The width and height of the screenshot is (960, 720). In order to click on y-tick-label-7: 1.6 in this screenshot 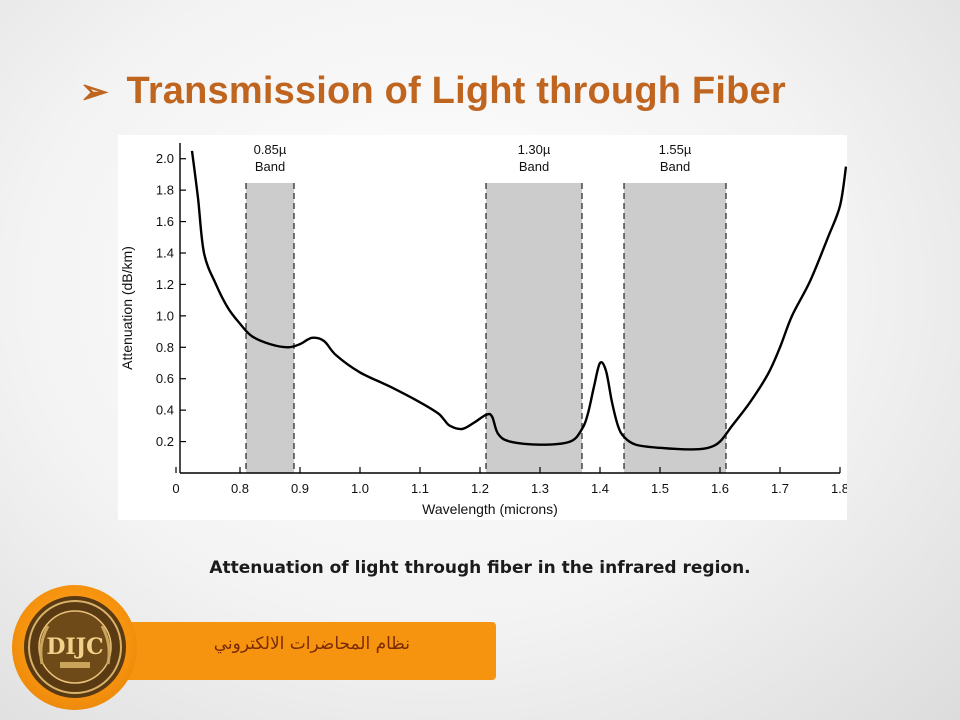, I will do `click(165, 221)`.